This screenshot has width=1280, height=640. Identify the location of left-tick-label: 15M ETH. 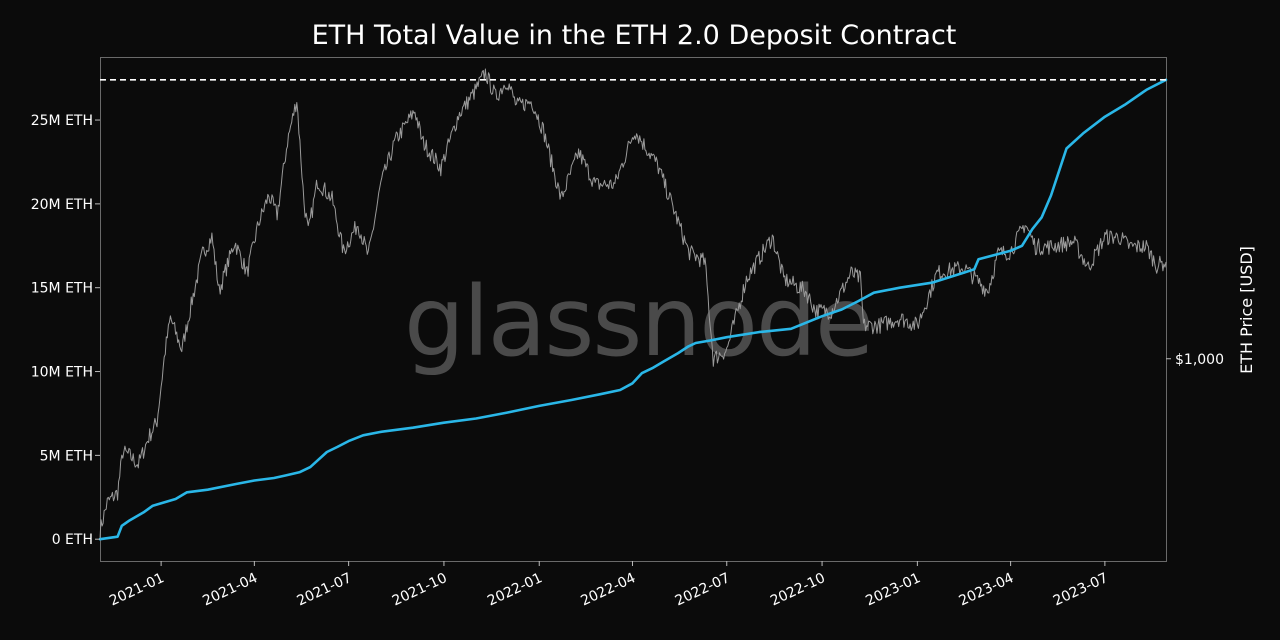
(62, 289).